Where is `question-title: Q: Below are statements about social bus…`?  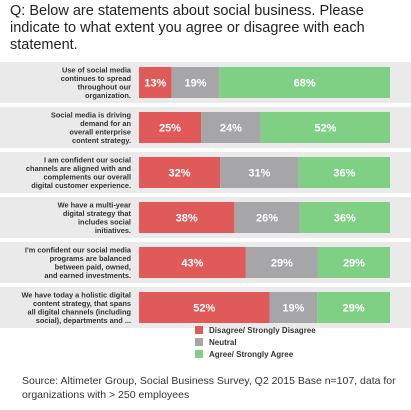 question-title: Q: Below are statements about social bus… is located at coordinates (187, 28).